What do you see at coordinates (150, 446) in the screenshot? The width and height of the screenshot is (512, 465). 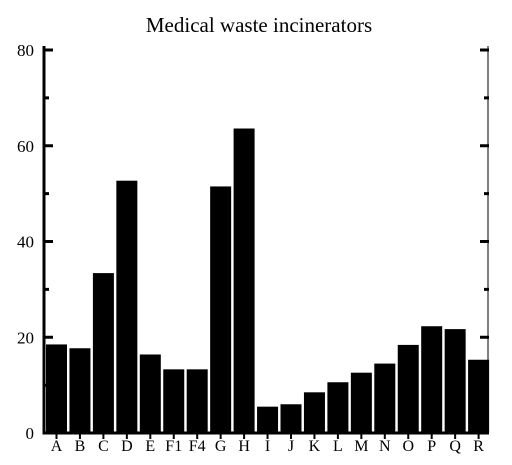 I see `x-tick-label-E: E` at bounding box center [150, 446].